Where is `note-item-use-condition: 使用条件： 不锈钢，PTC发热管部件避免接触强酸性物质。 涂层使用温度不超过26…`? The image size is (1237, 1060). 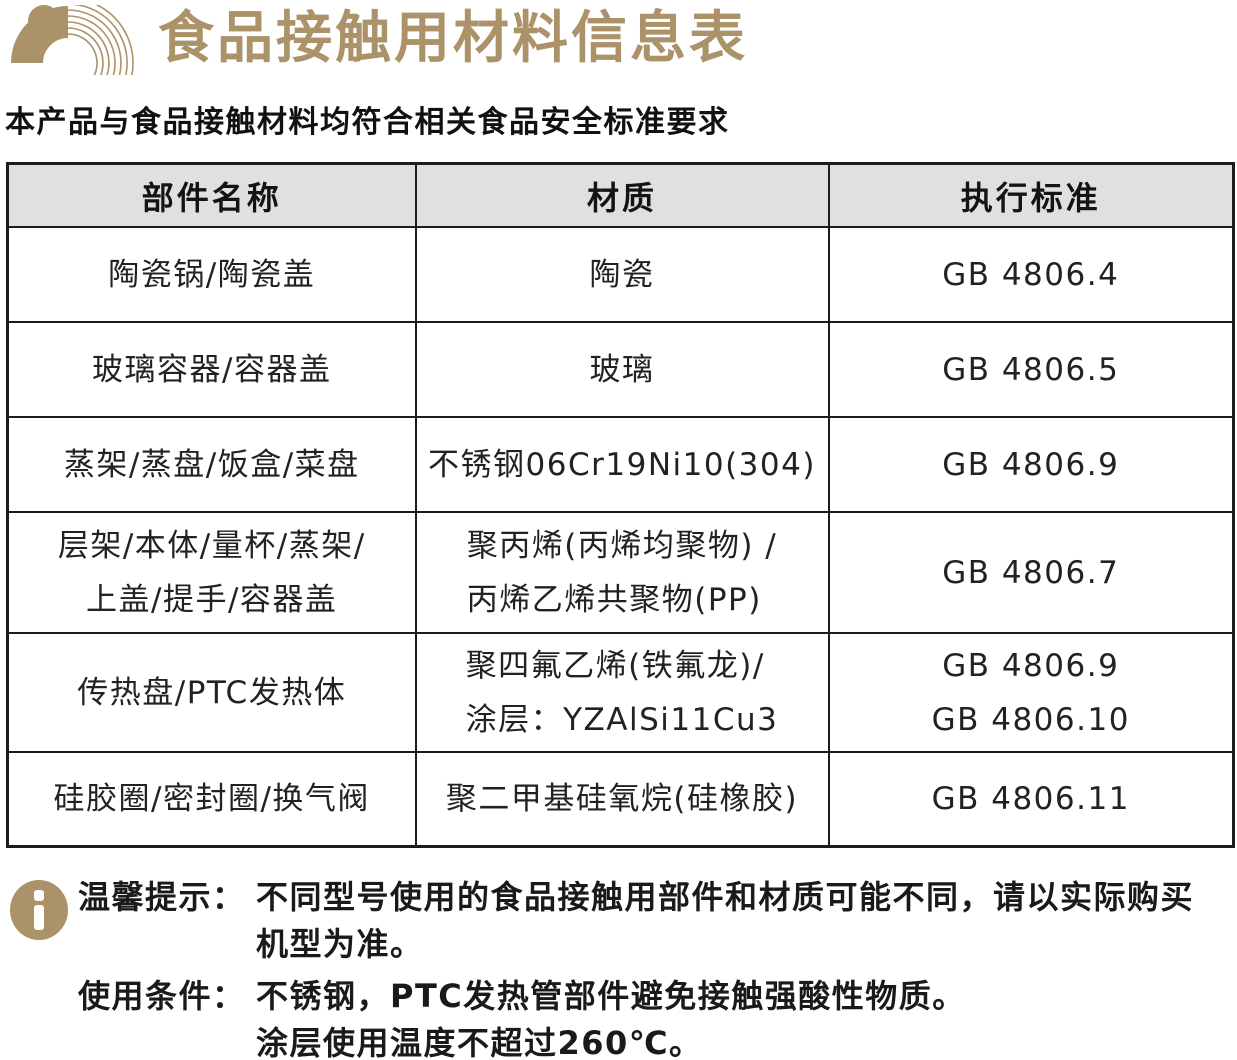 note-item-use-condition: 使用条件： 不锈钢，PTC发热管部件避免接触强酸性物质。 涂层使用温度不超过26… is located at coordinates (657, 1016).